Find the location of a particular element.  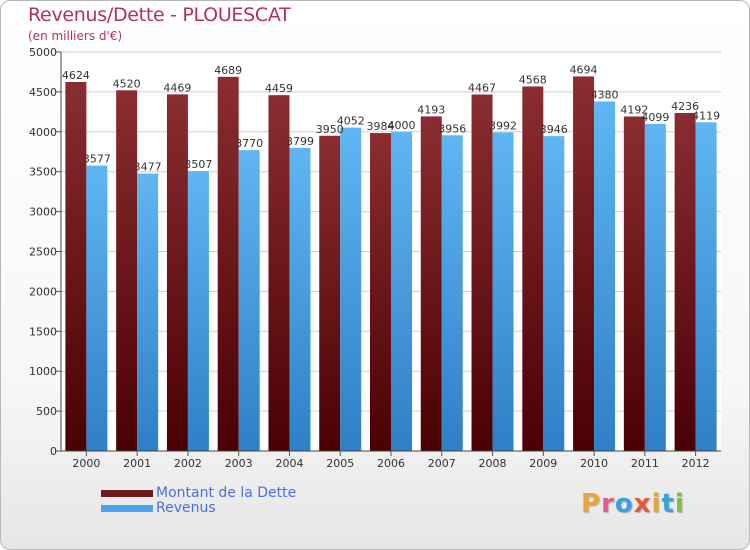

data-label-revenue: 4119 is located at coordinates (706, 115).